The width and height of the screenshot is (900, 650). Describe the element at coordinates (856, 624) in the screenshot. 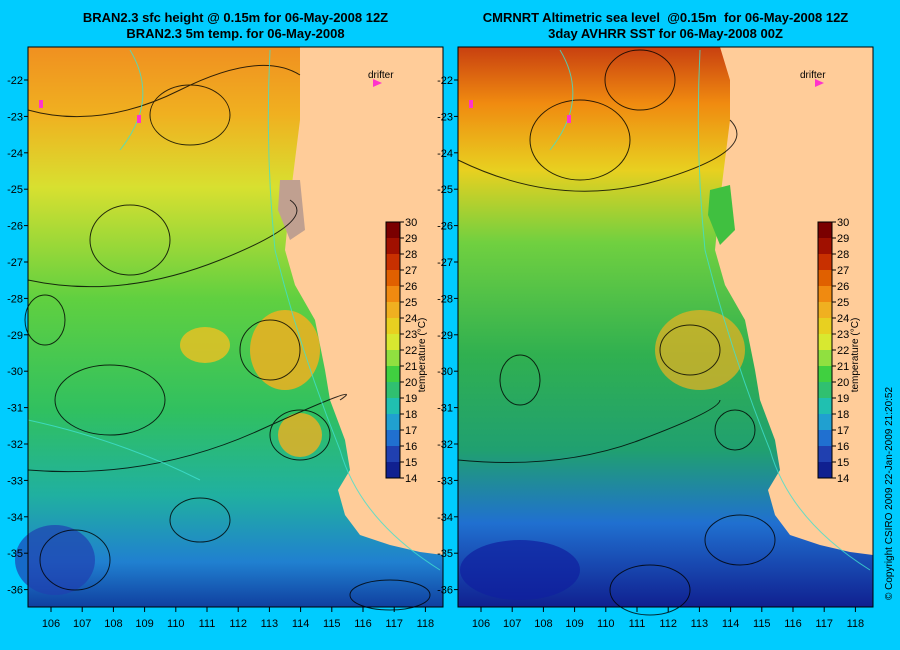

I see `lon-tick-label: 118` at that location.